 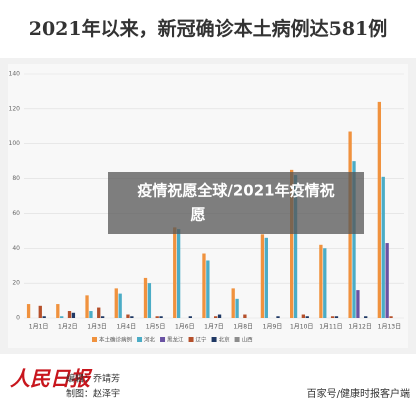 What do you see at coordinates (68, 327) in the screenshot?
I see `x-tick-label: 1月2日` at bounding box center [68, 327].